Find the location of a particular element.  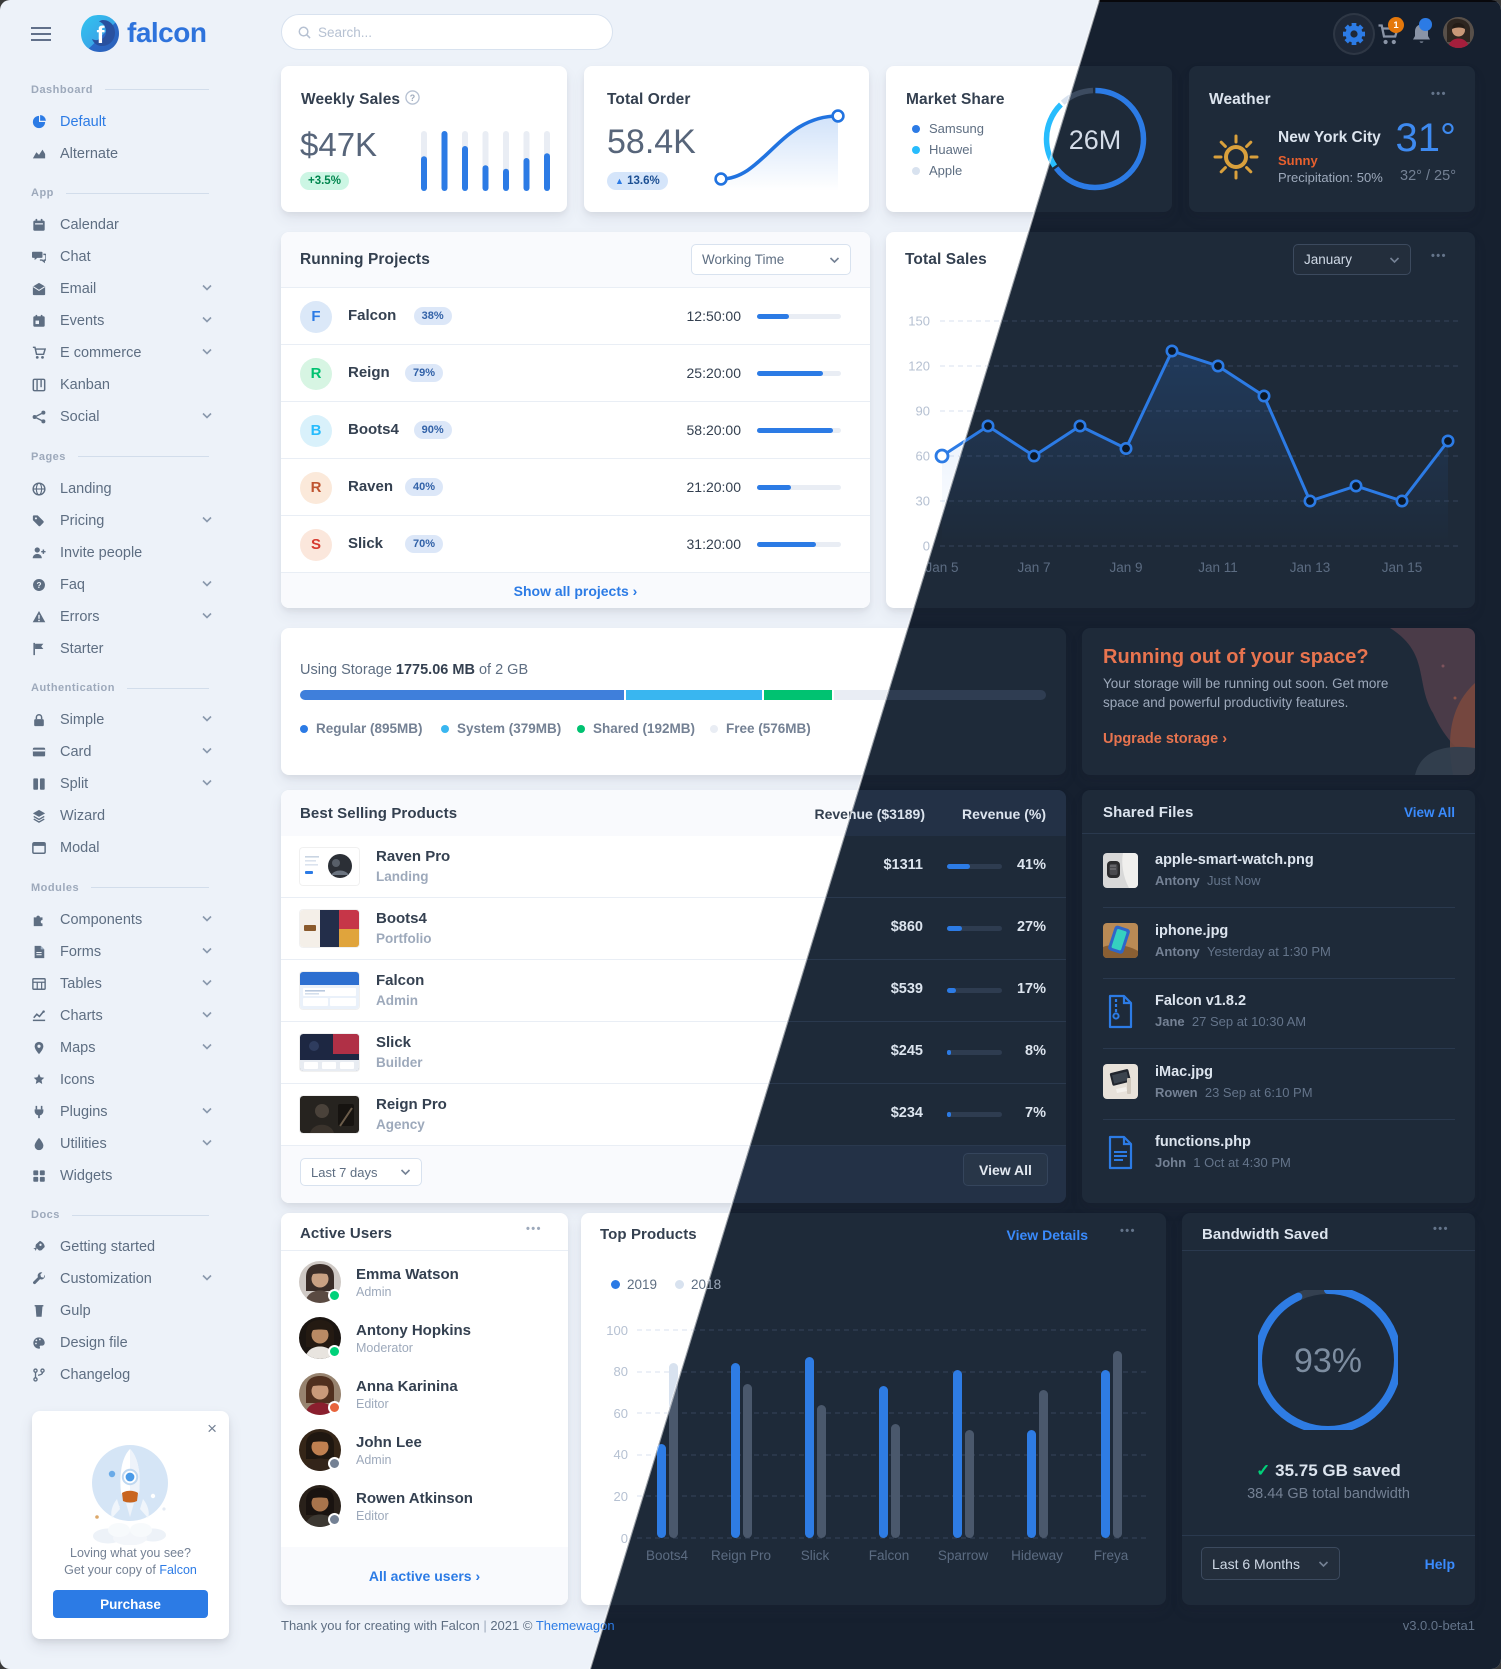

svg-text: 20 is located at coordinates (621, 1496).